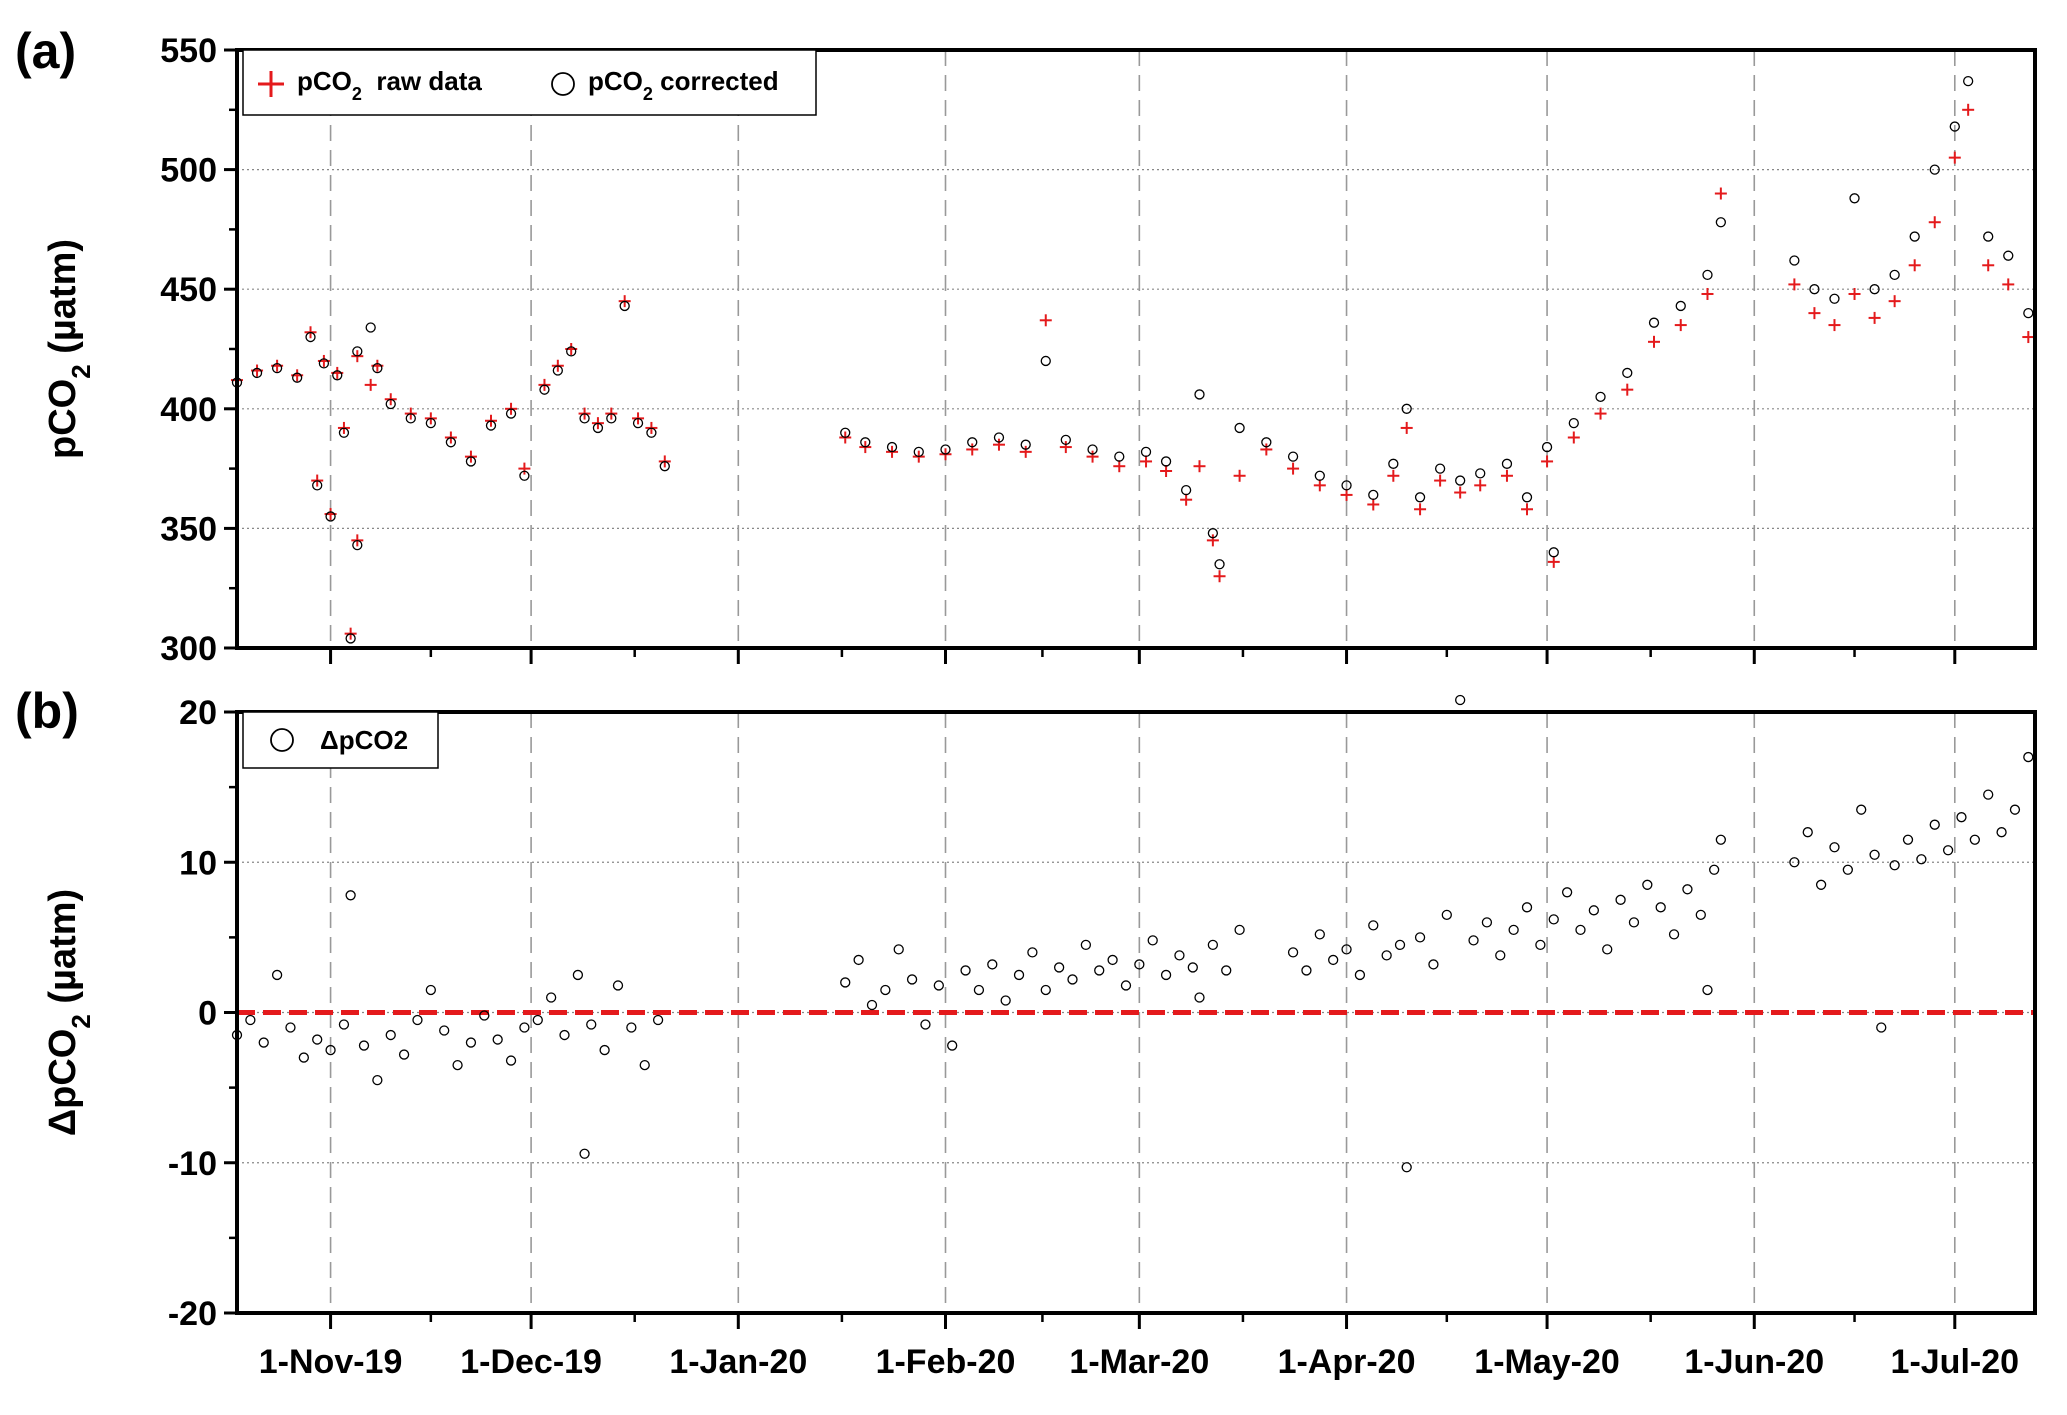 The height and width of the screenshot is (1415, 2067). What do you see at coordinates (563, 84) in the screenshot?
I see `legend-corrected-marker` at bounding box center [563, 84].